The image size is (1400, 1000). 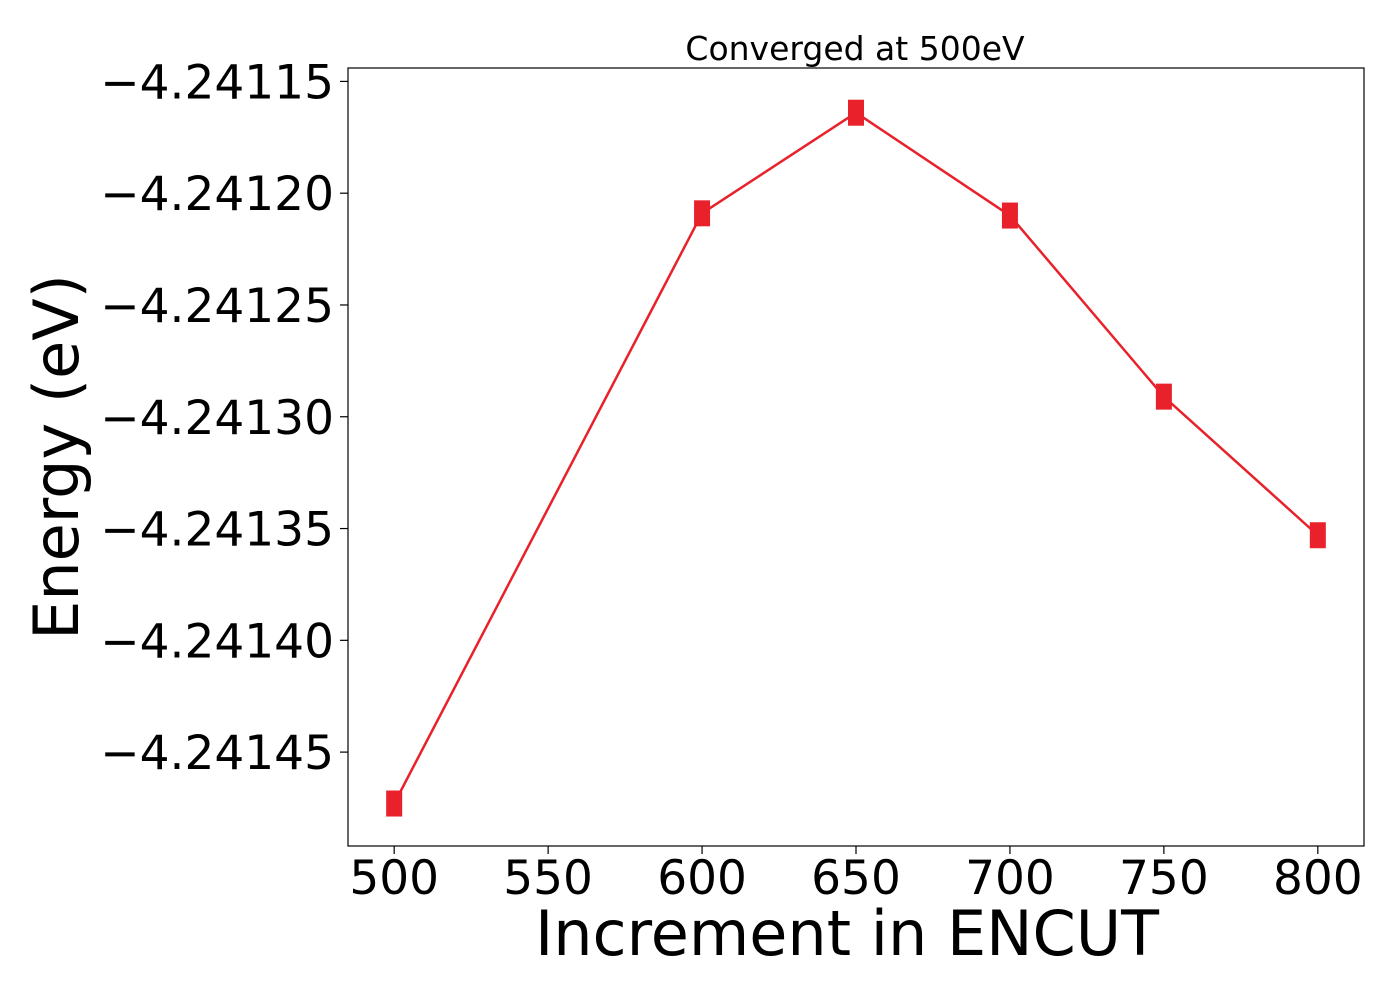 What do you see at coordinates (217, 418) in the screenshot?
I see `y-tick-label: −4.24130` at bounding box center [217, 418].